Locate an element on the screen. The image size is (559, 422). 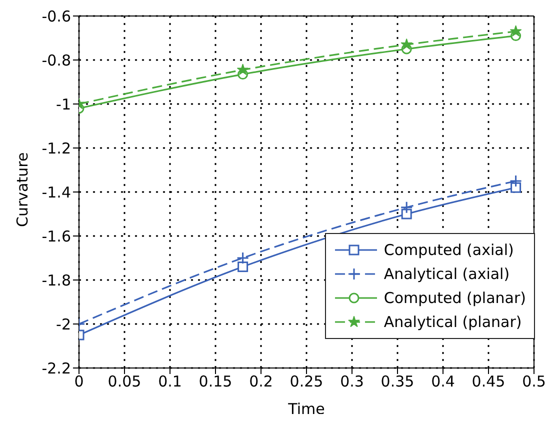
x-tick-label: 0.1 is located at coordinates (170, 381).